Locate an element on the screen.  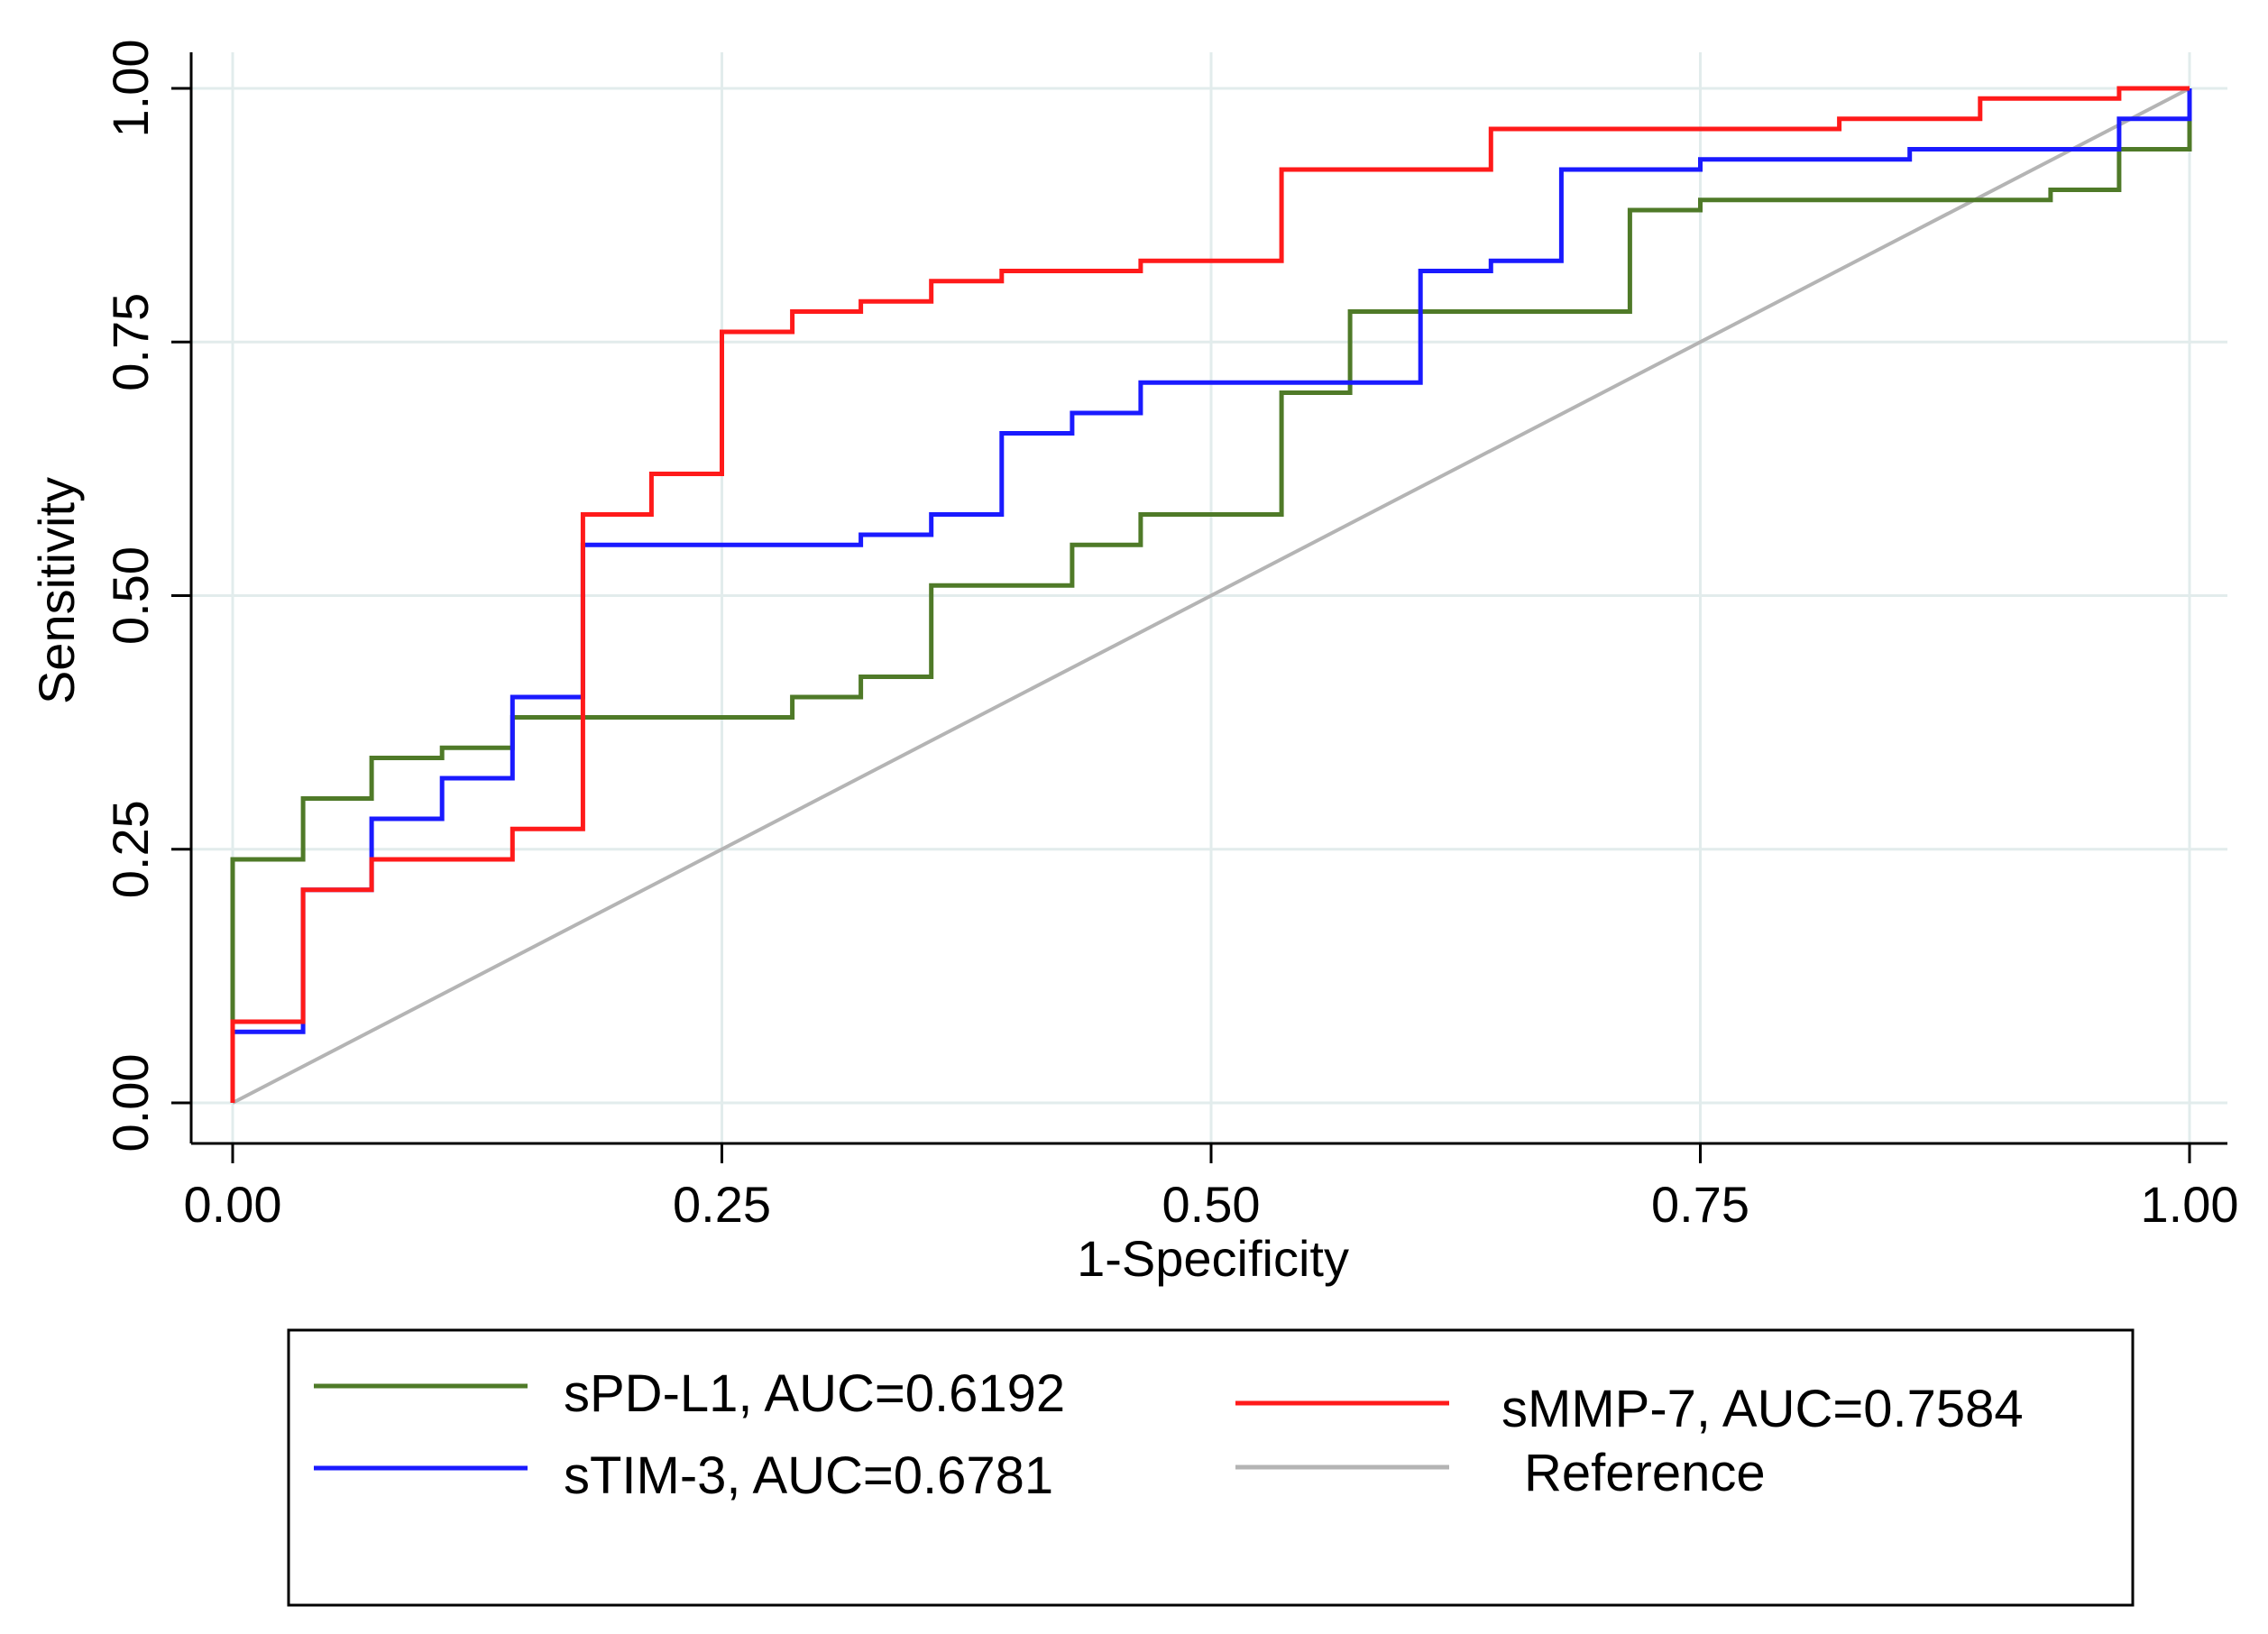
legend-label-stim-3: sTIM-3, AUC=0.6781 is located at coordinates (809, 1476).